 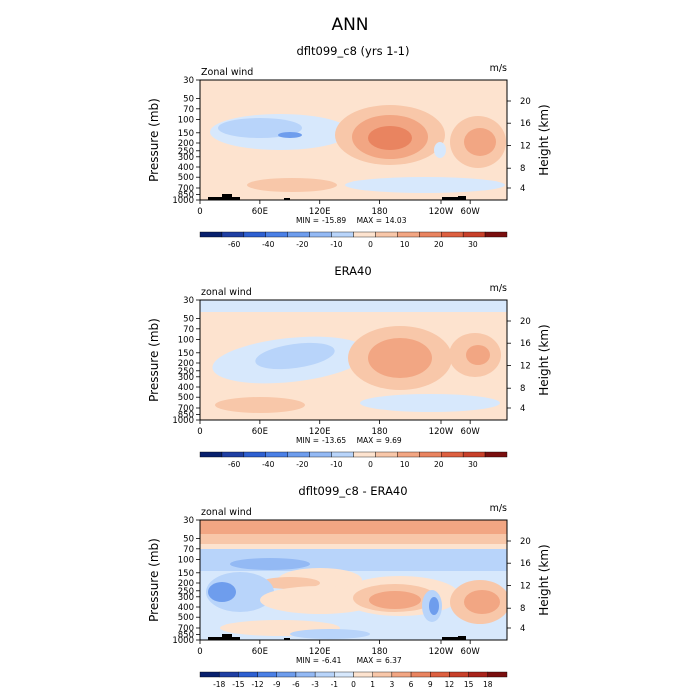 I want to click on min-label: MIN =, so click(x=307, y=440).